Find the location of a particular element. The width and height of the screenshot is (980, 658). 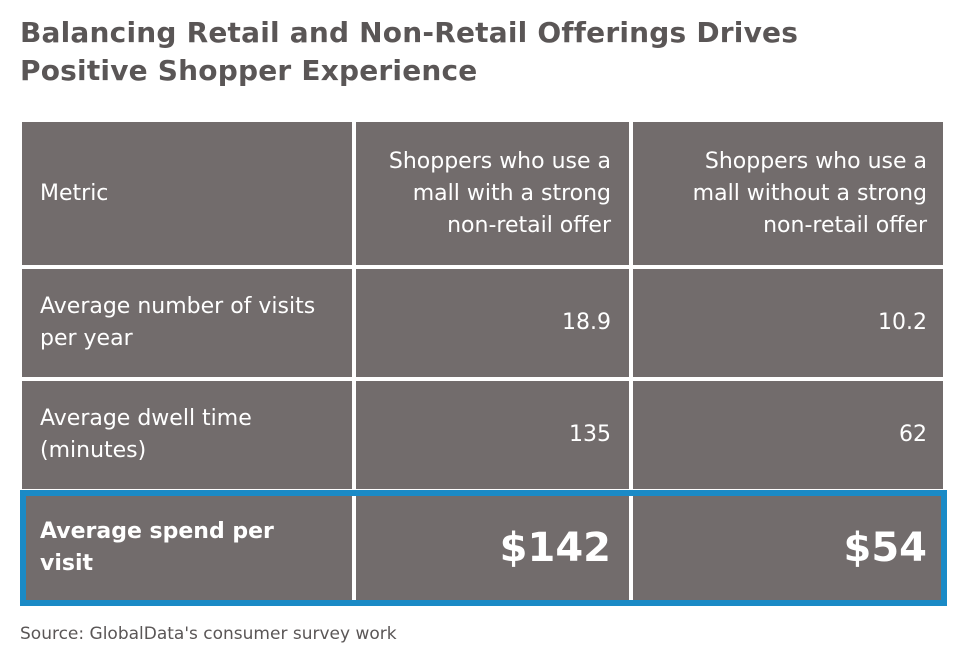

table-cell: 62 is located at coordinates (788, 435).